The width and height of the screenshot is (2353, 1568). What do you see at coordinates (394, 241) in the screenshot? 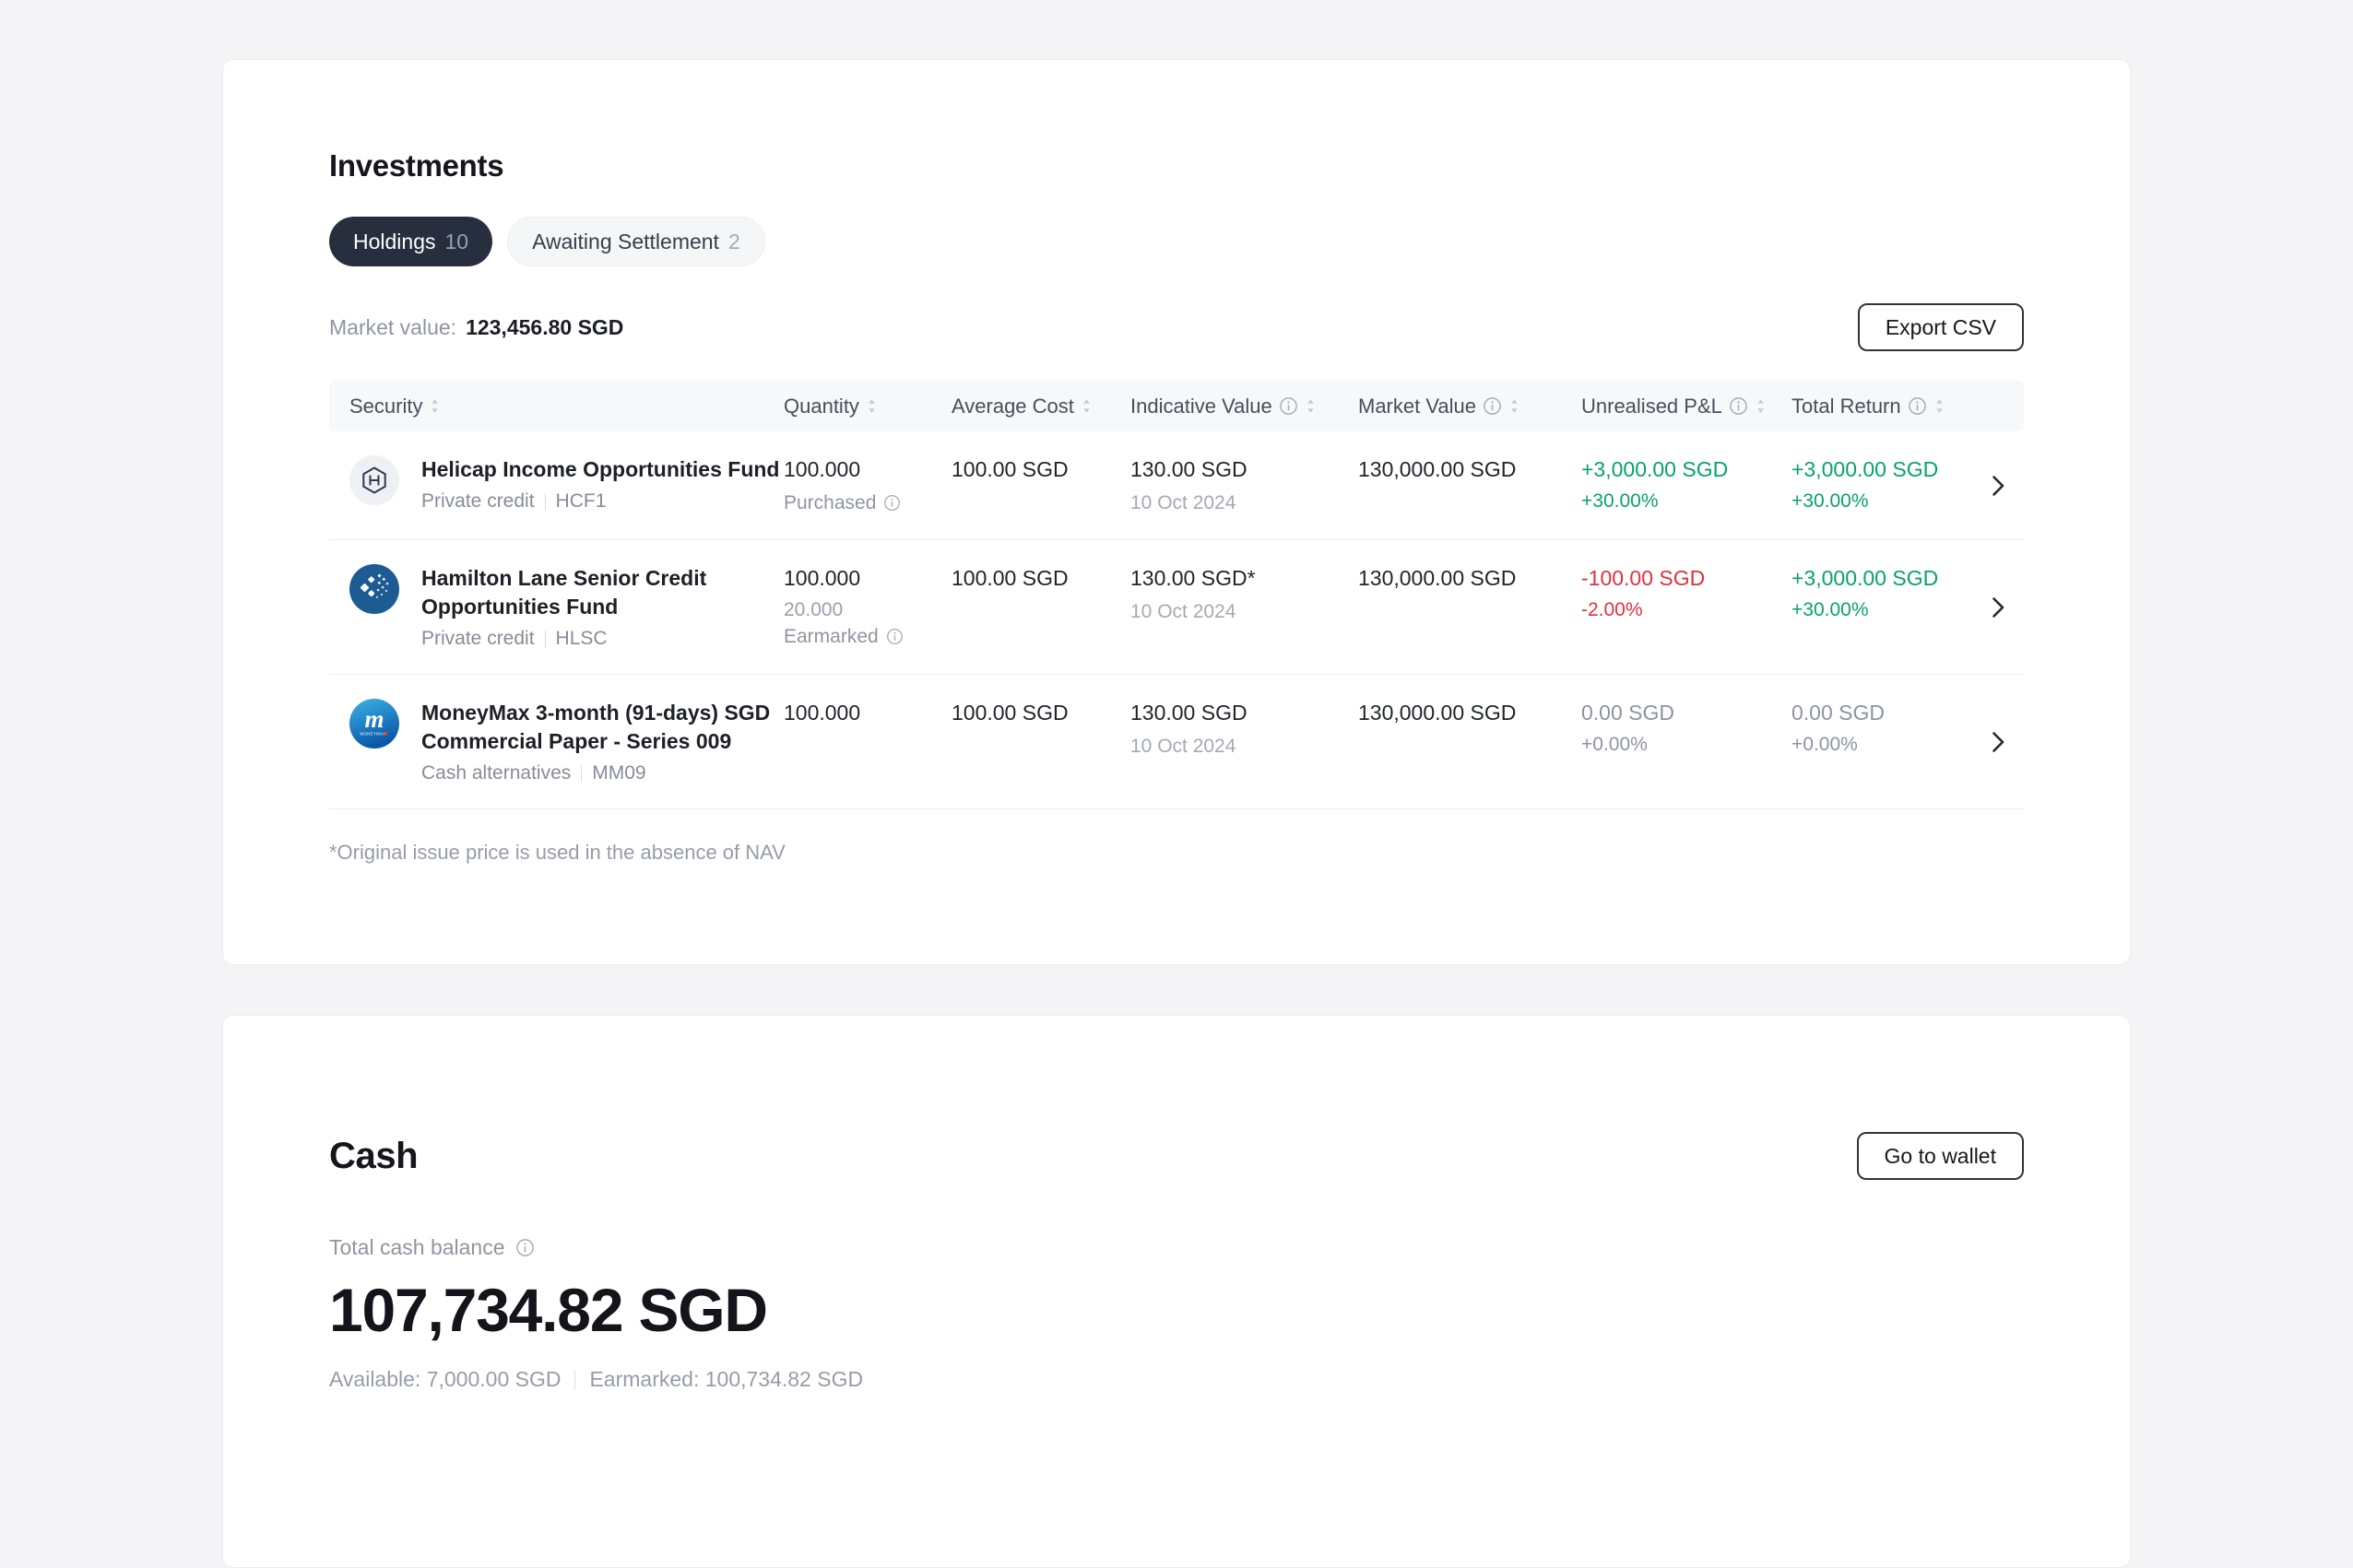
I see `tab-holdings-label: Holdings` at bounding box center [394, 241].